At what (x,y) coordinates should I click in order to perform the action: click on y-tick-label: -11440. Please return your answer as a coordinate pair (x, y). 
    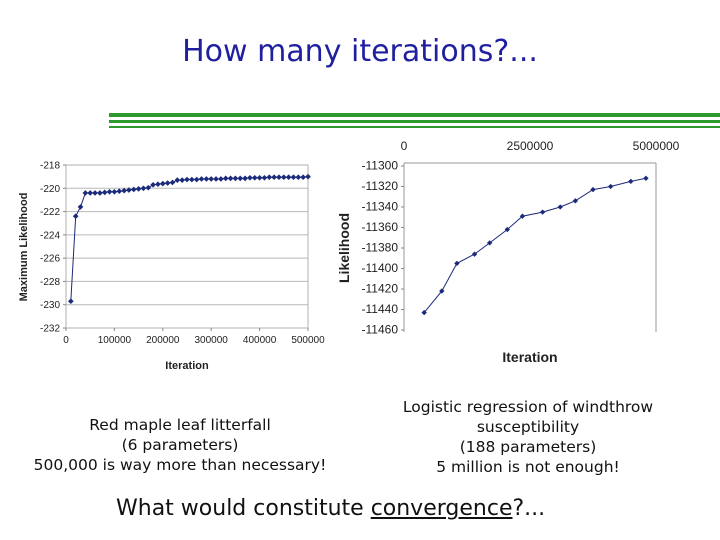
    Looking at the image, I should click on (380, 309).